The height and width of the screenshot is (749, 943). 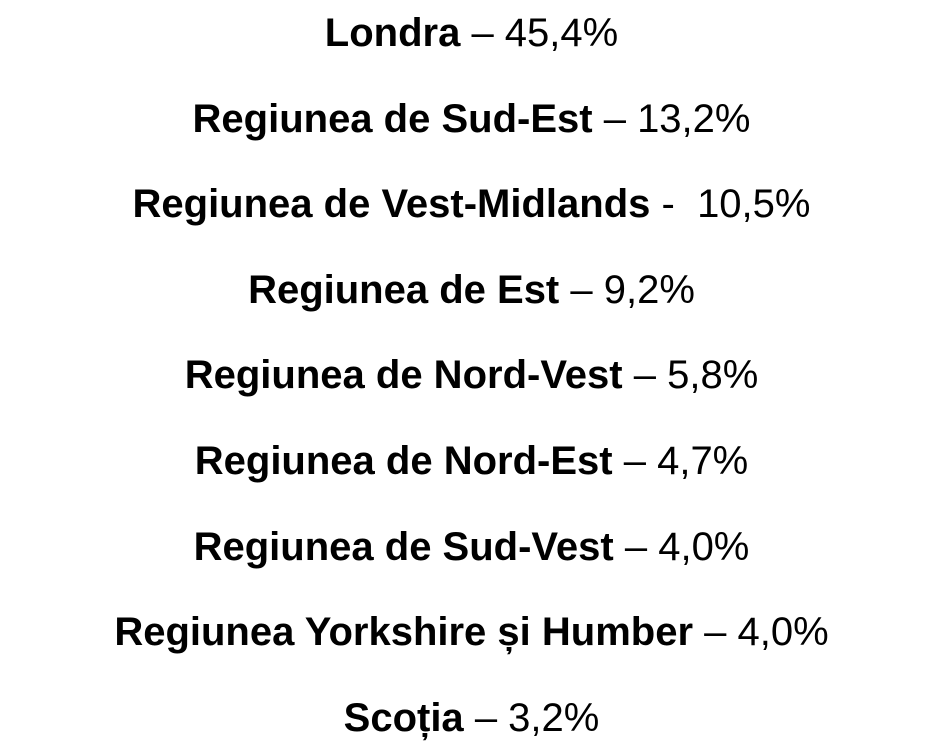 What do you see at coordinates (392, 118) in the screenshot?
I see `region-name: Regiunea de Sud-Est` at bounding box center [392, 118].